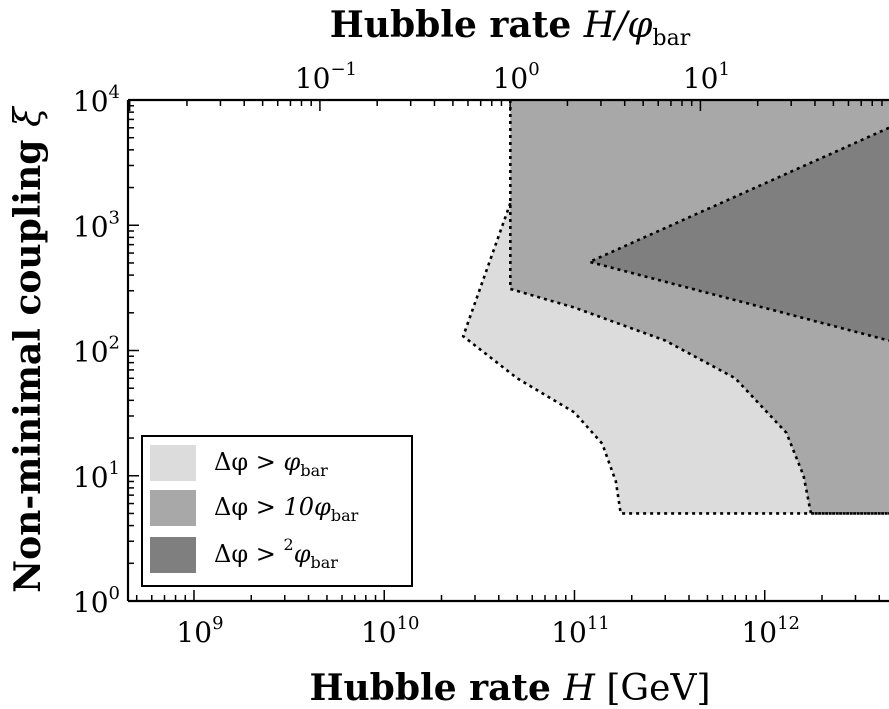  What do you see at coordinates (199, 631) in the screenshot?
I see `x-tick-label: 109` at bounding box center [199, 631].